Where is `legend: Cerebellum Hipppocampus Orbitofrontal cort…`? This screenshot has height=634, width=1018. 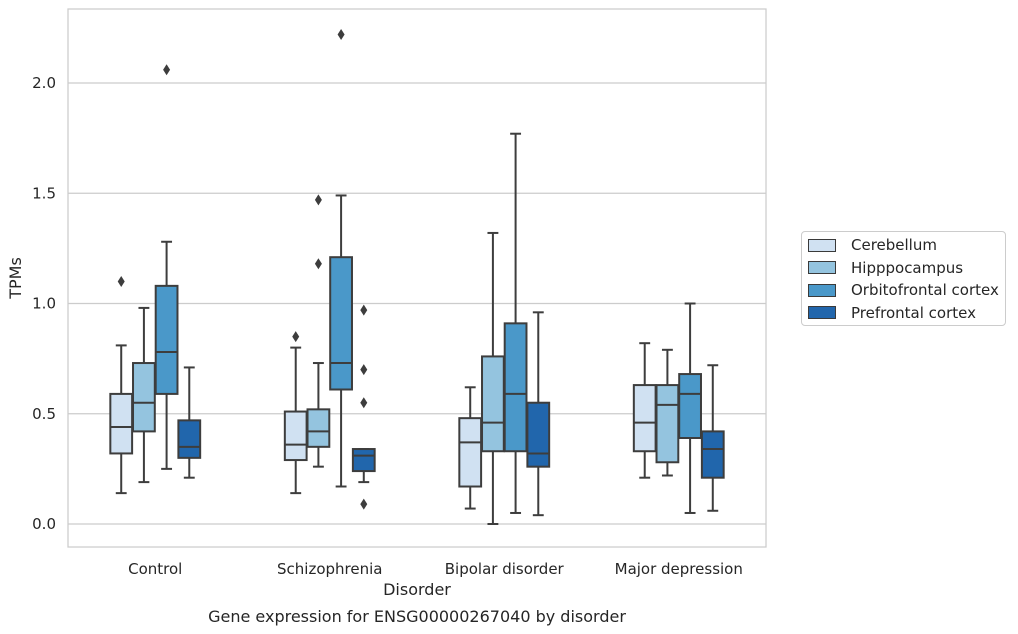
legend: Cerebellum Hipppocampus Orbitofrontal cort… is located at coordinates (903, 278).